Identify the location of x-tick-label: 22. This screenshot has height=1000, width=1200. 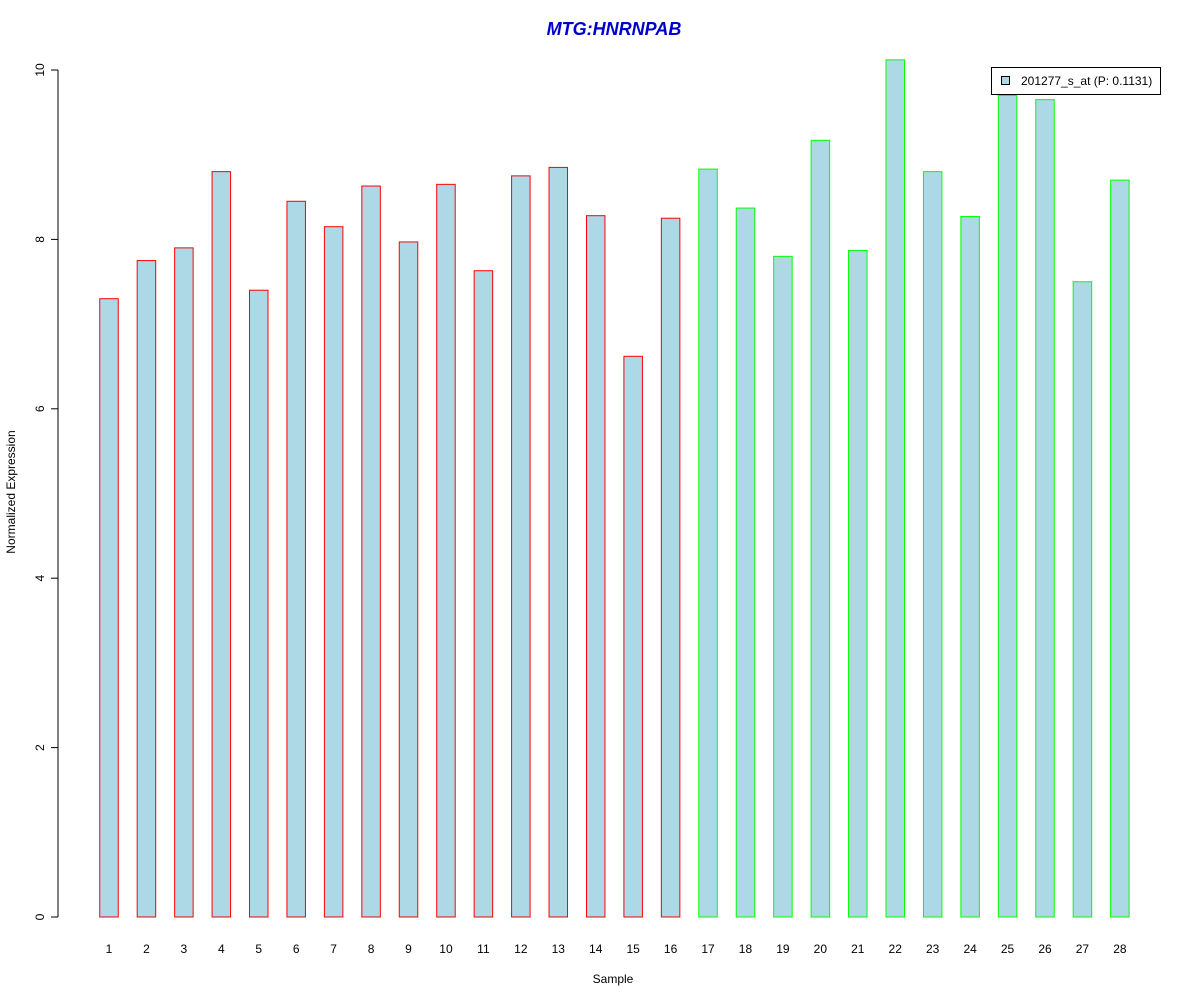
(896, 949).